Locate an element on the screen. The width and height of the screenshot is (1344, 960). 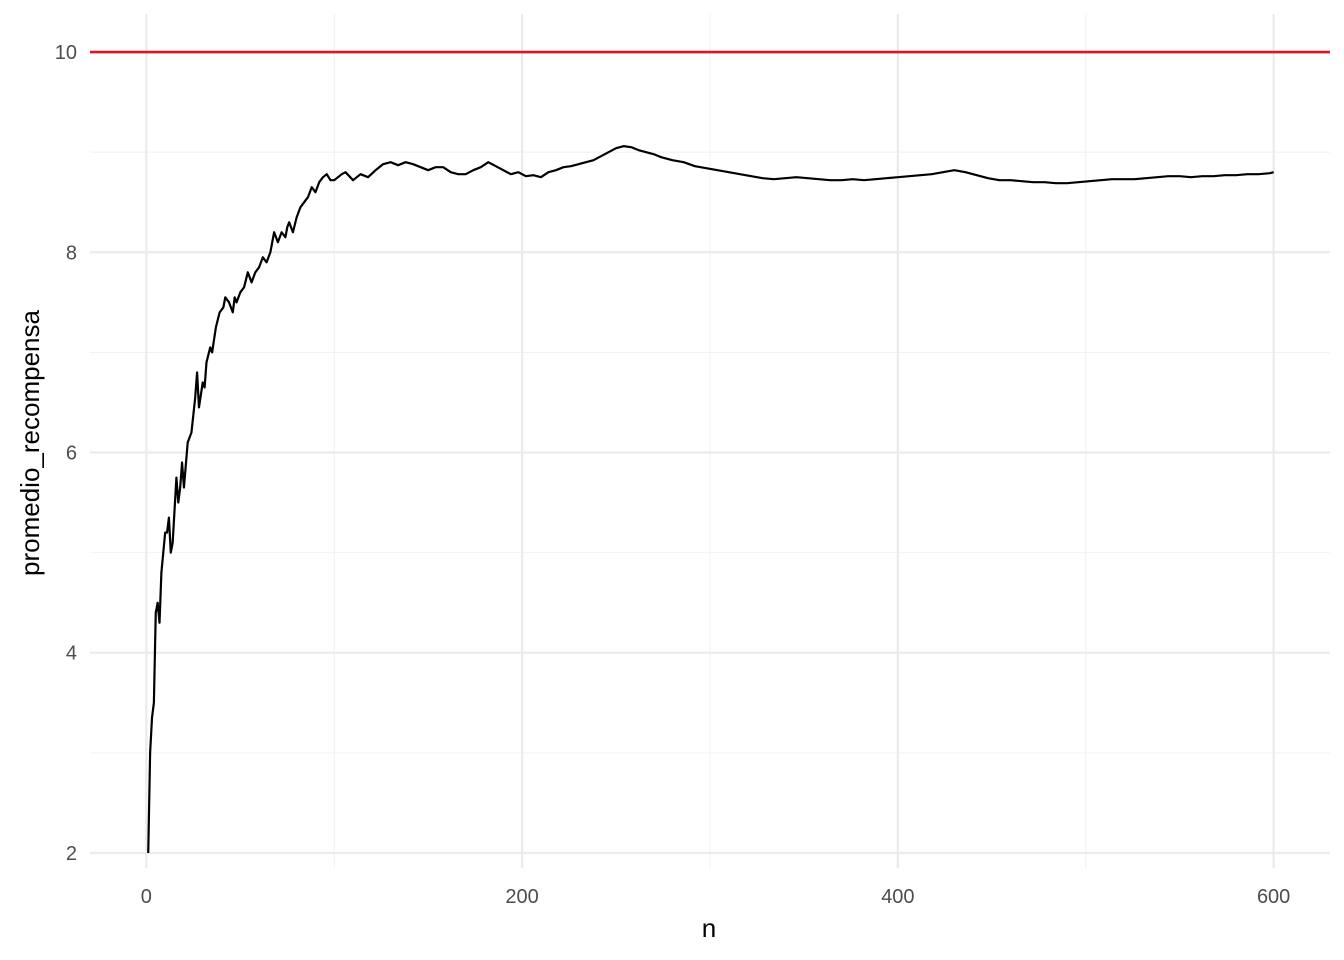
x-axis-tick-labels: 0 200 400 600 is located at coordinates (716, 897).